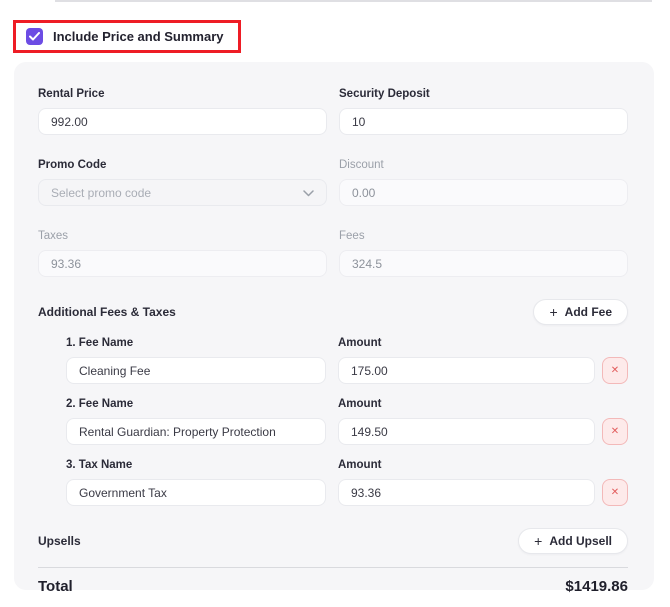  I want to click on discount-label: Discount, so click(361, 165).